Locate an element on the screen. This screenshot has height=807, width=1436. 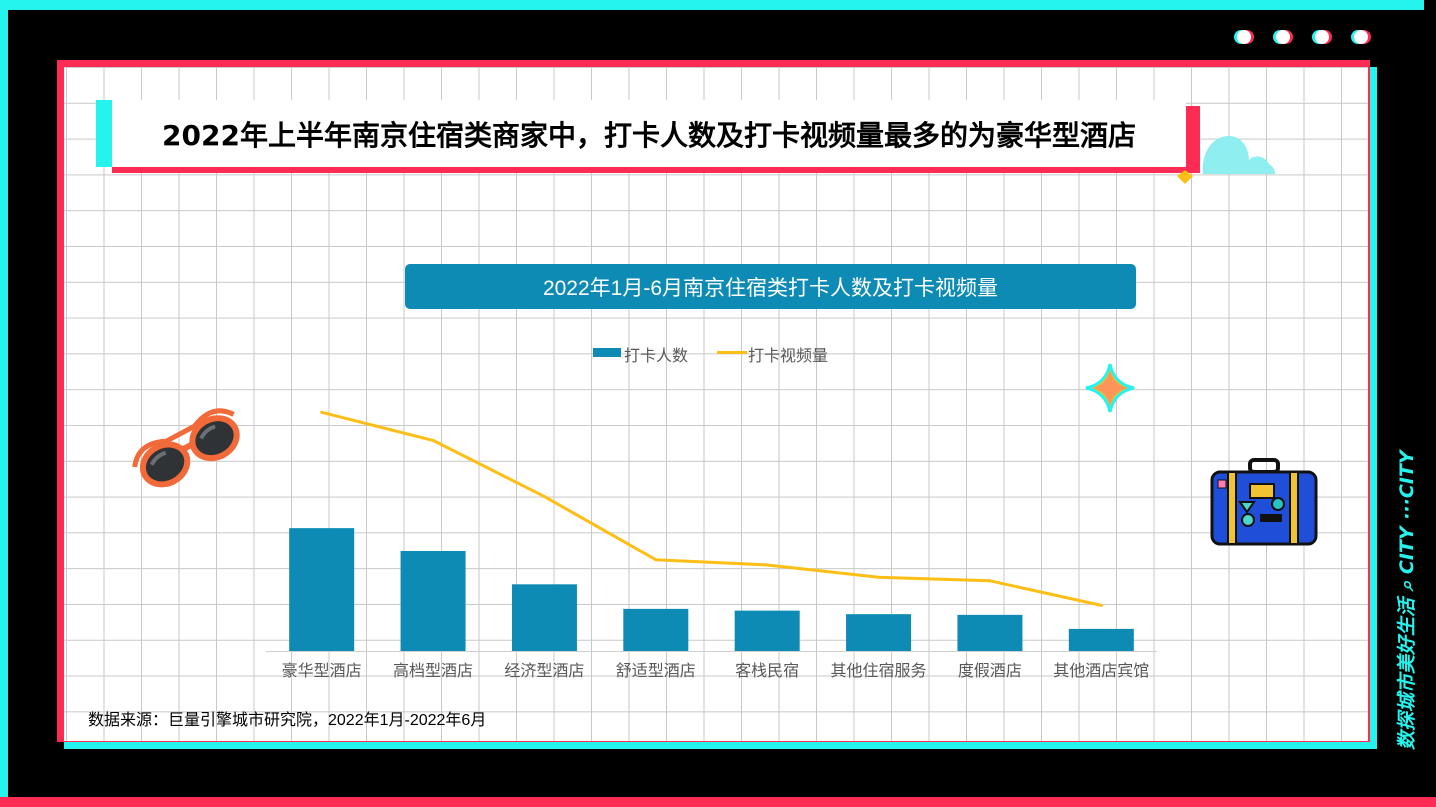
suitcase-icon is located at coordinates (1264, 502).